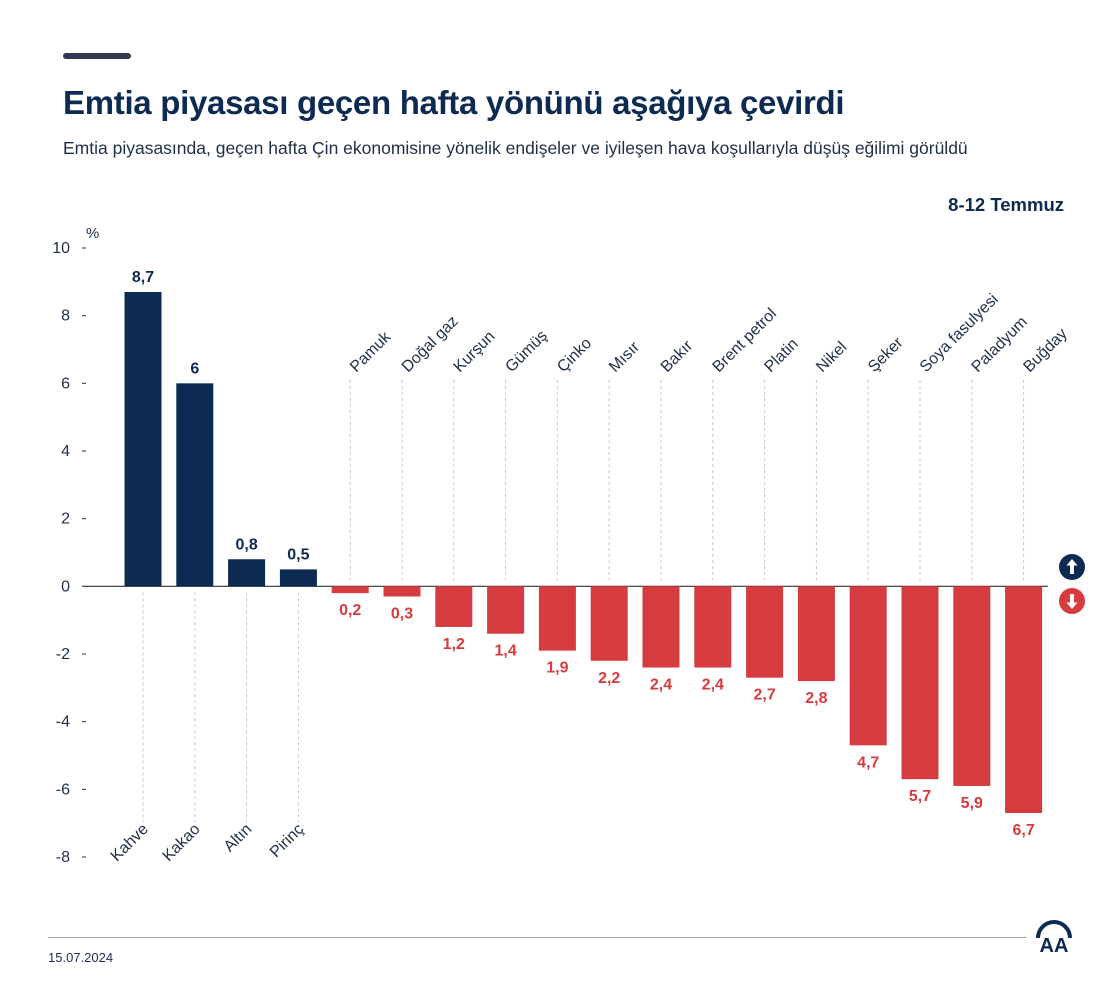 This screenshot has width=1120, height=1006. I want to click on y-tick-label: -8, so click(63, 857).